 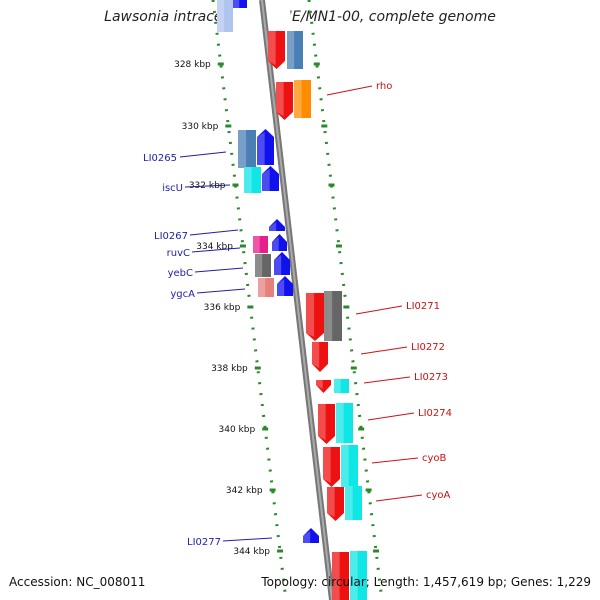 I want to click on gene-red-cyoBa-shine, so click(x=327, y=465).